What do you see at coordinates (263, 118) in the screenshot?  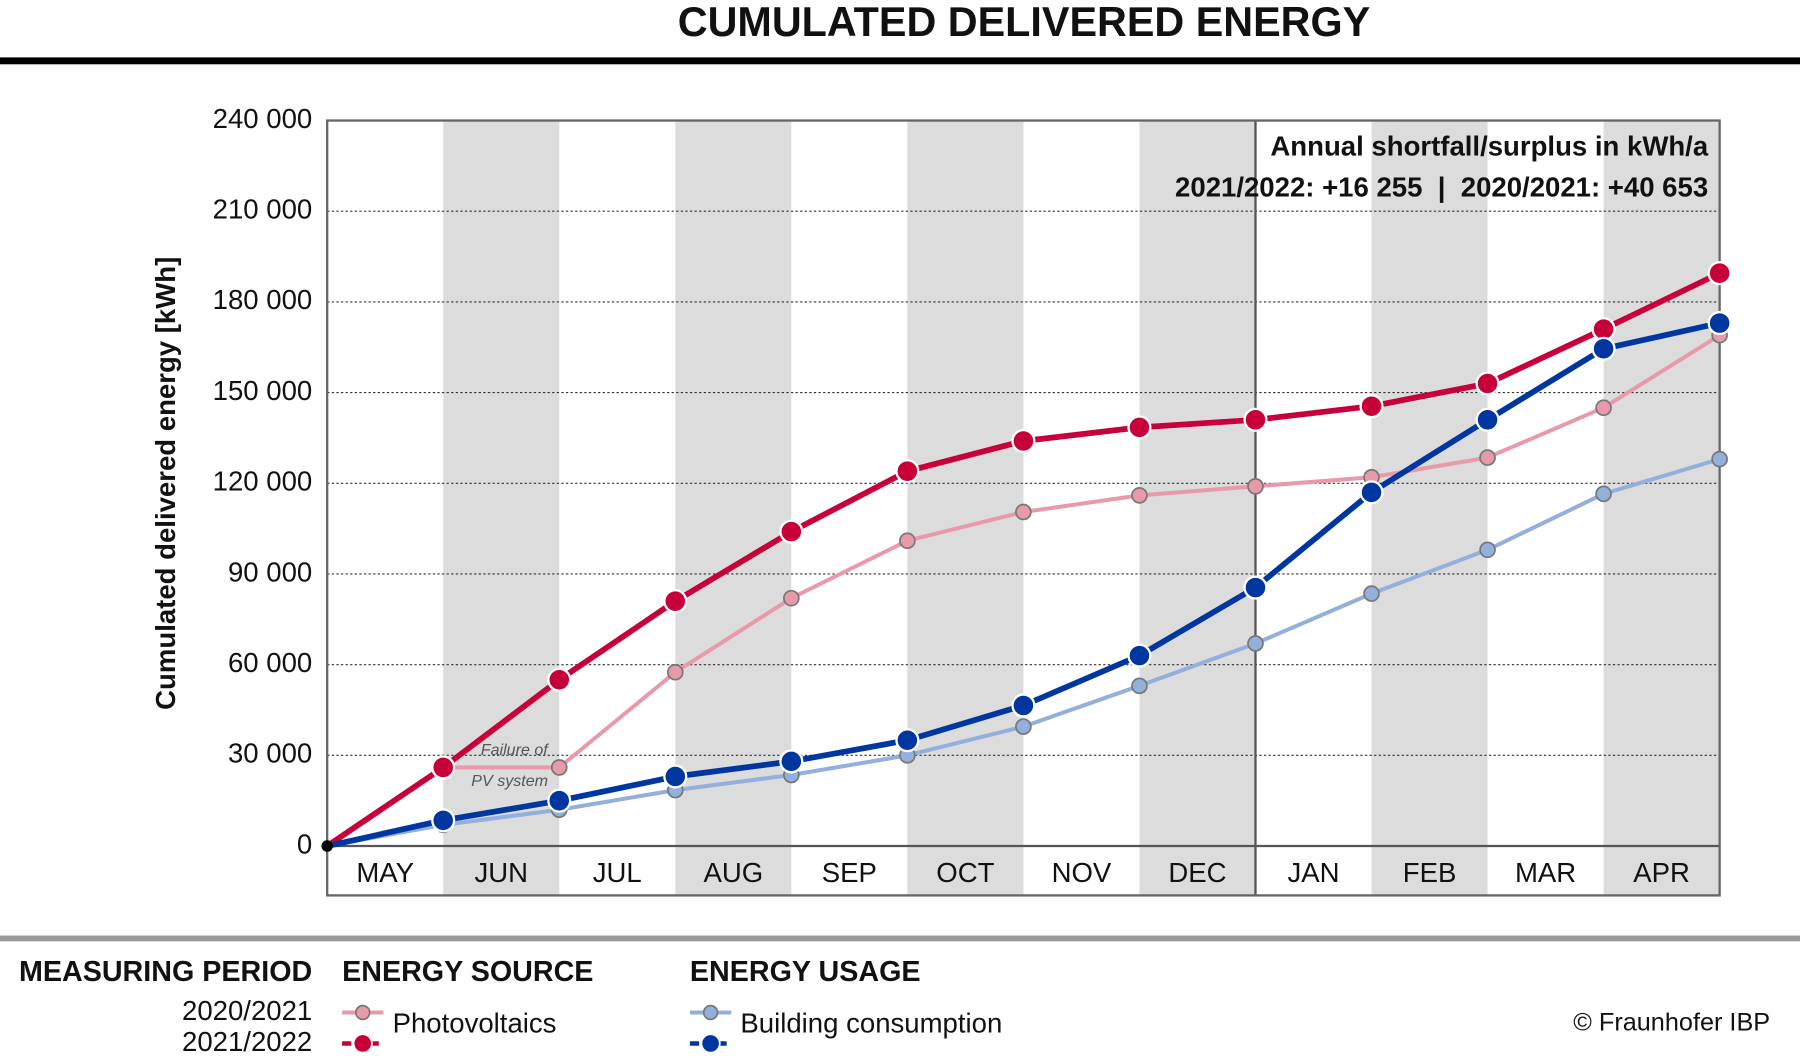 I see `y-tick-label: 240 000` at bounding box center [263, 118].